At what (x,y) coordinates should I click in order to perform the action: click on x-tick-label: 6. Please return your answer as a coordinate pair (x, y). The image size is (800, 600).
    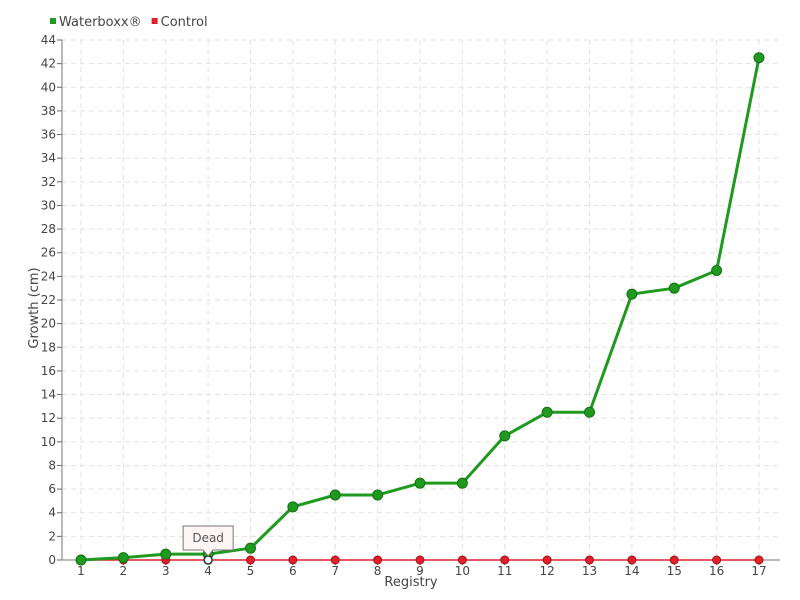
    Looking at the image, I should click on (293, 571).